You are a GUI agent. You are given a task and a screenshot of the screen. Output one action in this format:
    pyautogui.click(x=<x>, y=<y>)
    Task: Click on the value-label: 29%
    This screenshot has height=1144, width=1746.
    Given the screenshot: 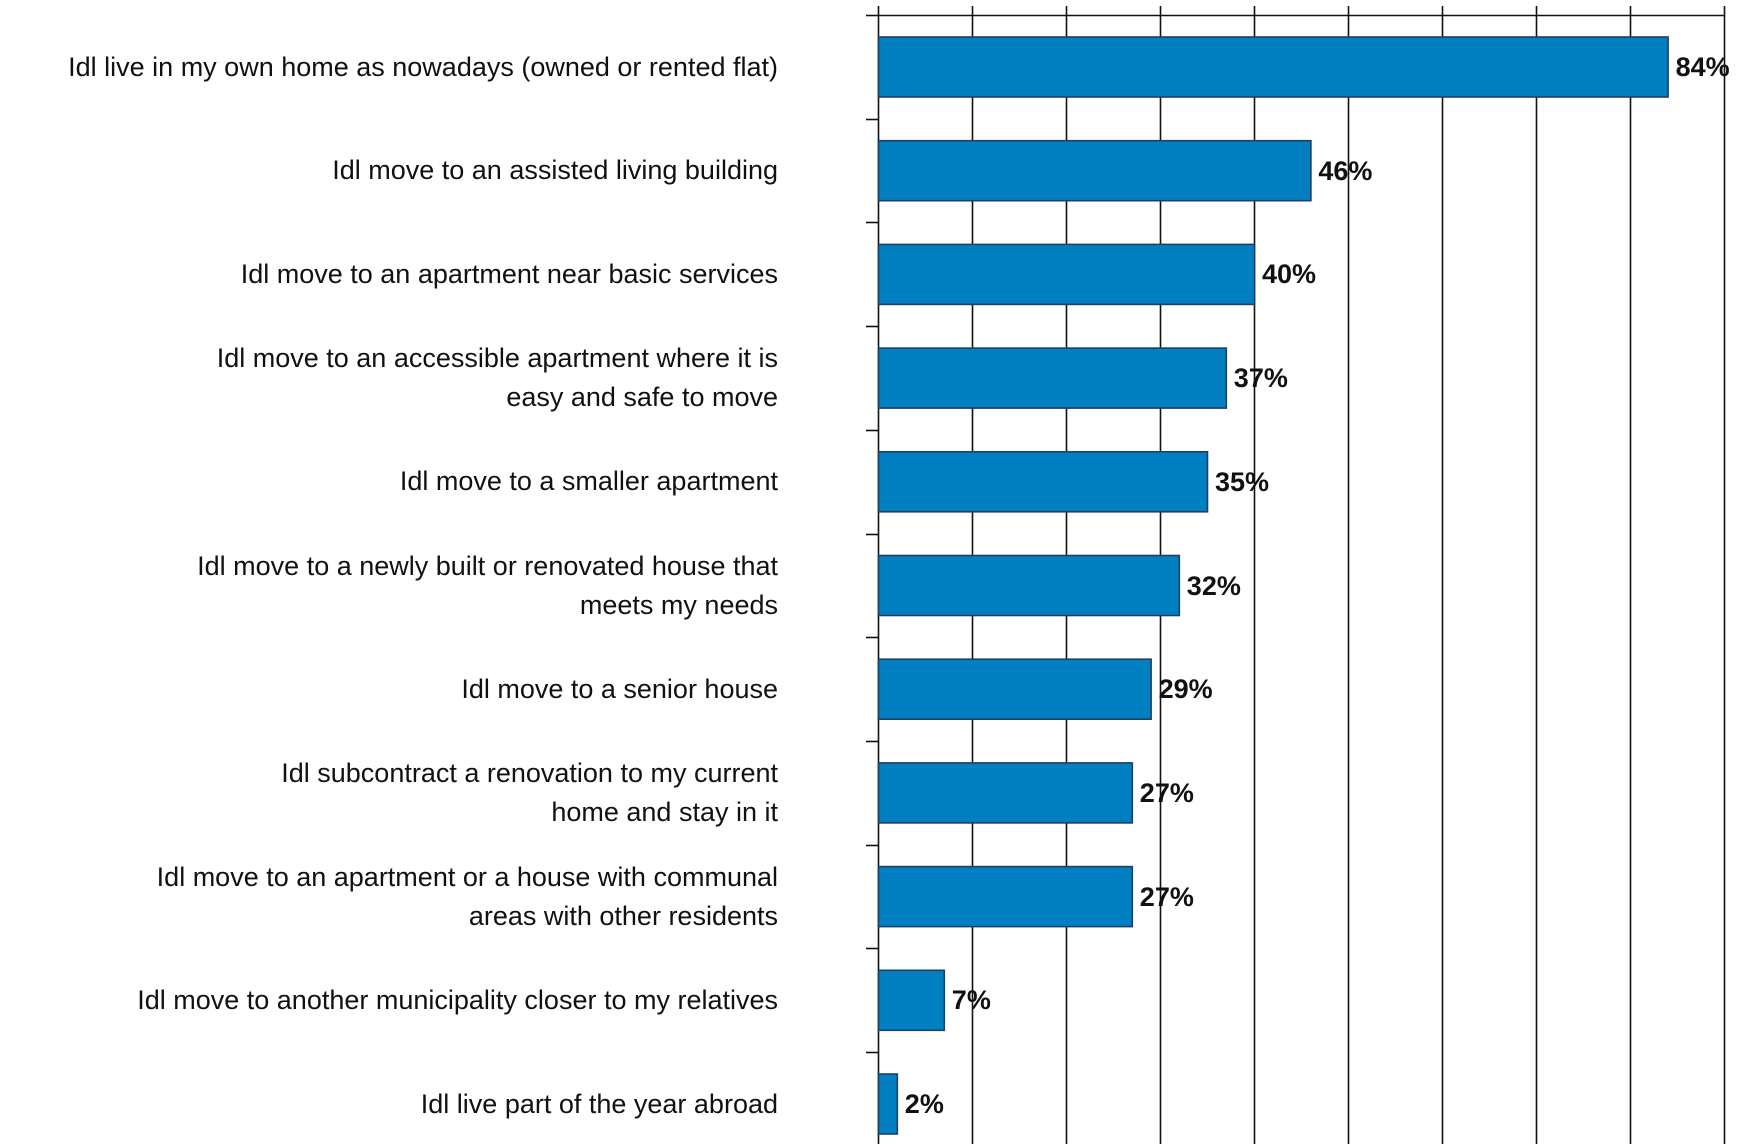 What is the action you would take?
    pyautogui.click(x=1185, y=689)
    